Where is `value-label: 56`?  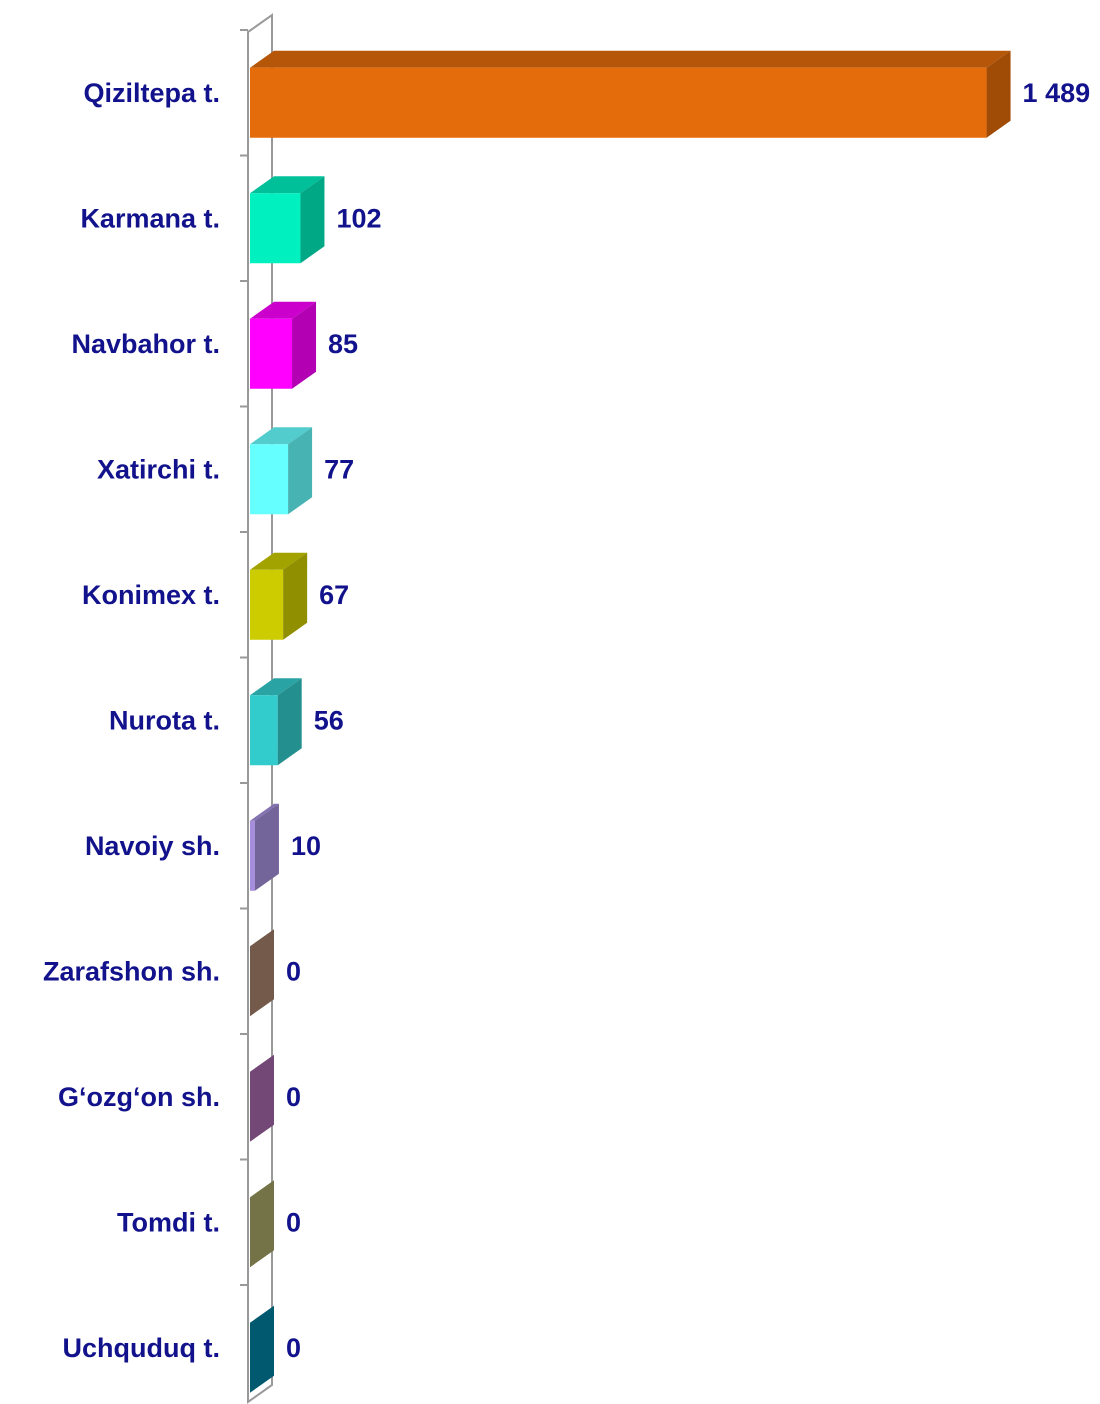 value-label: 56 is located at coordinates (329, 720).